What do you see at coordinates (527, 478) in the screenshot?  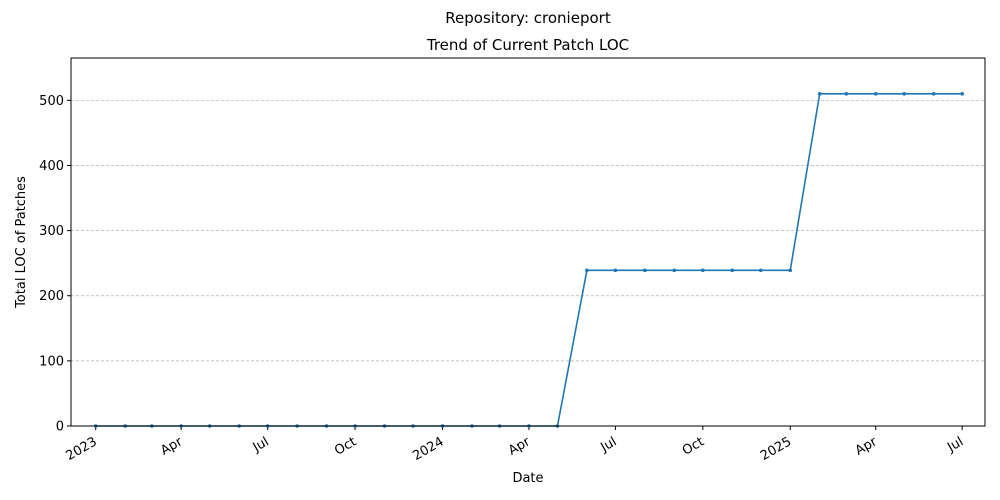 I see `x-axis-label: Date` at bounding box center [527, 478].